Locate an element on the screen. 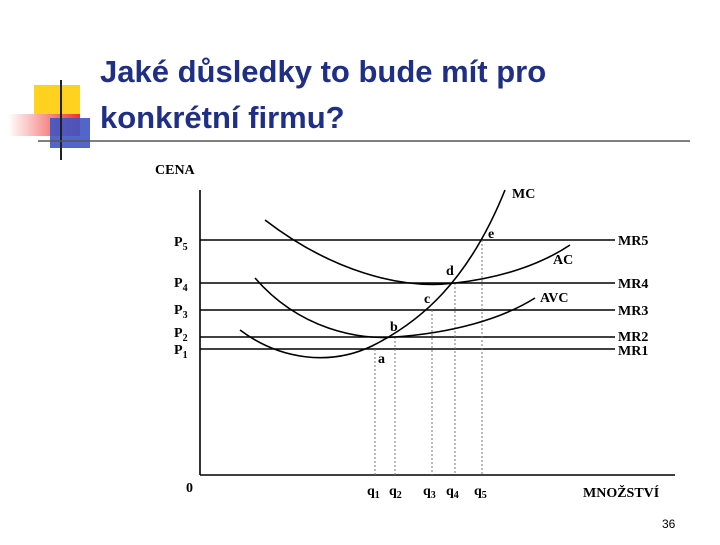  price-label: P2 is located at coordinates (181, 335).